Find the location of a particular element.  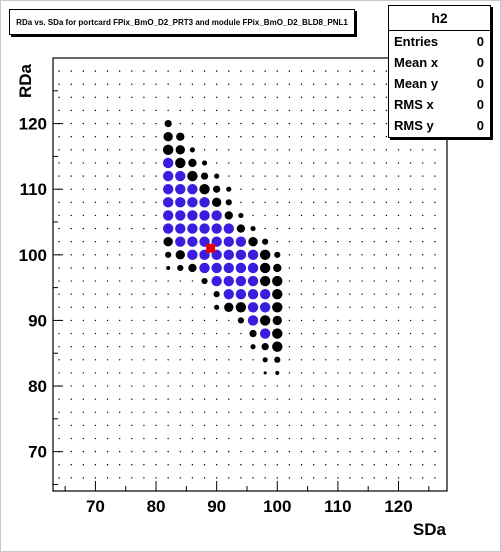

y-tick-label: 90 is located at coordinates (37, 320).